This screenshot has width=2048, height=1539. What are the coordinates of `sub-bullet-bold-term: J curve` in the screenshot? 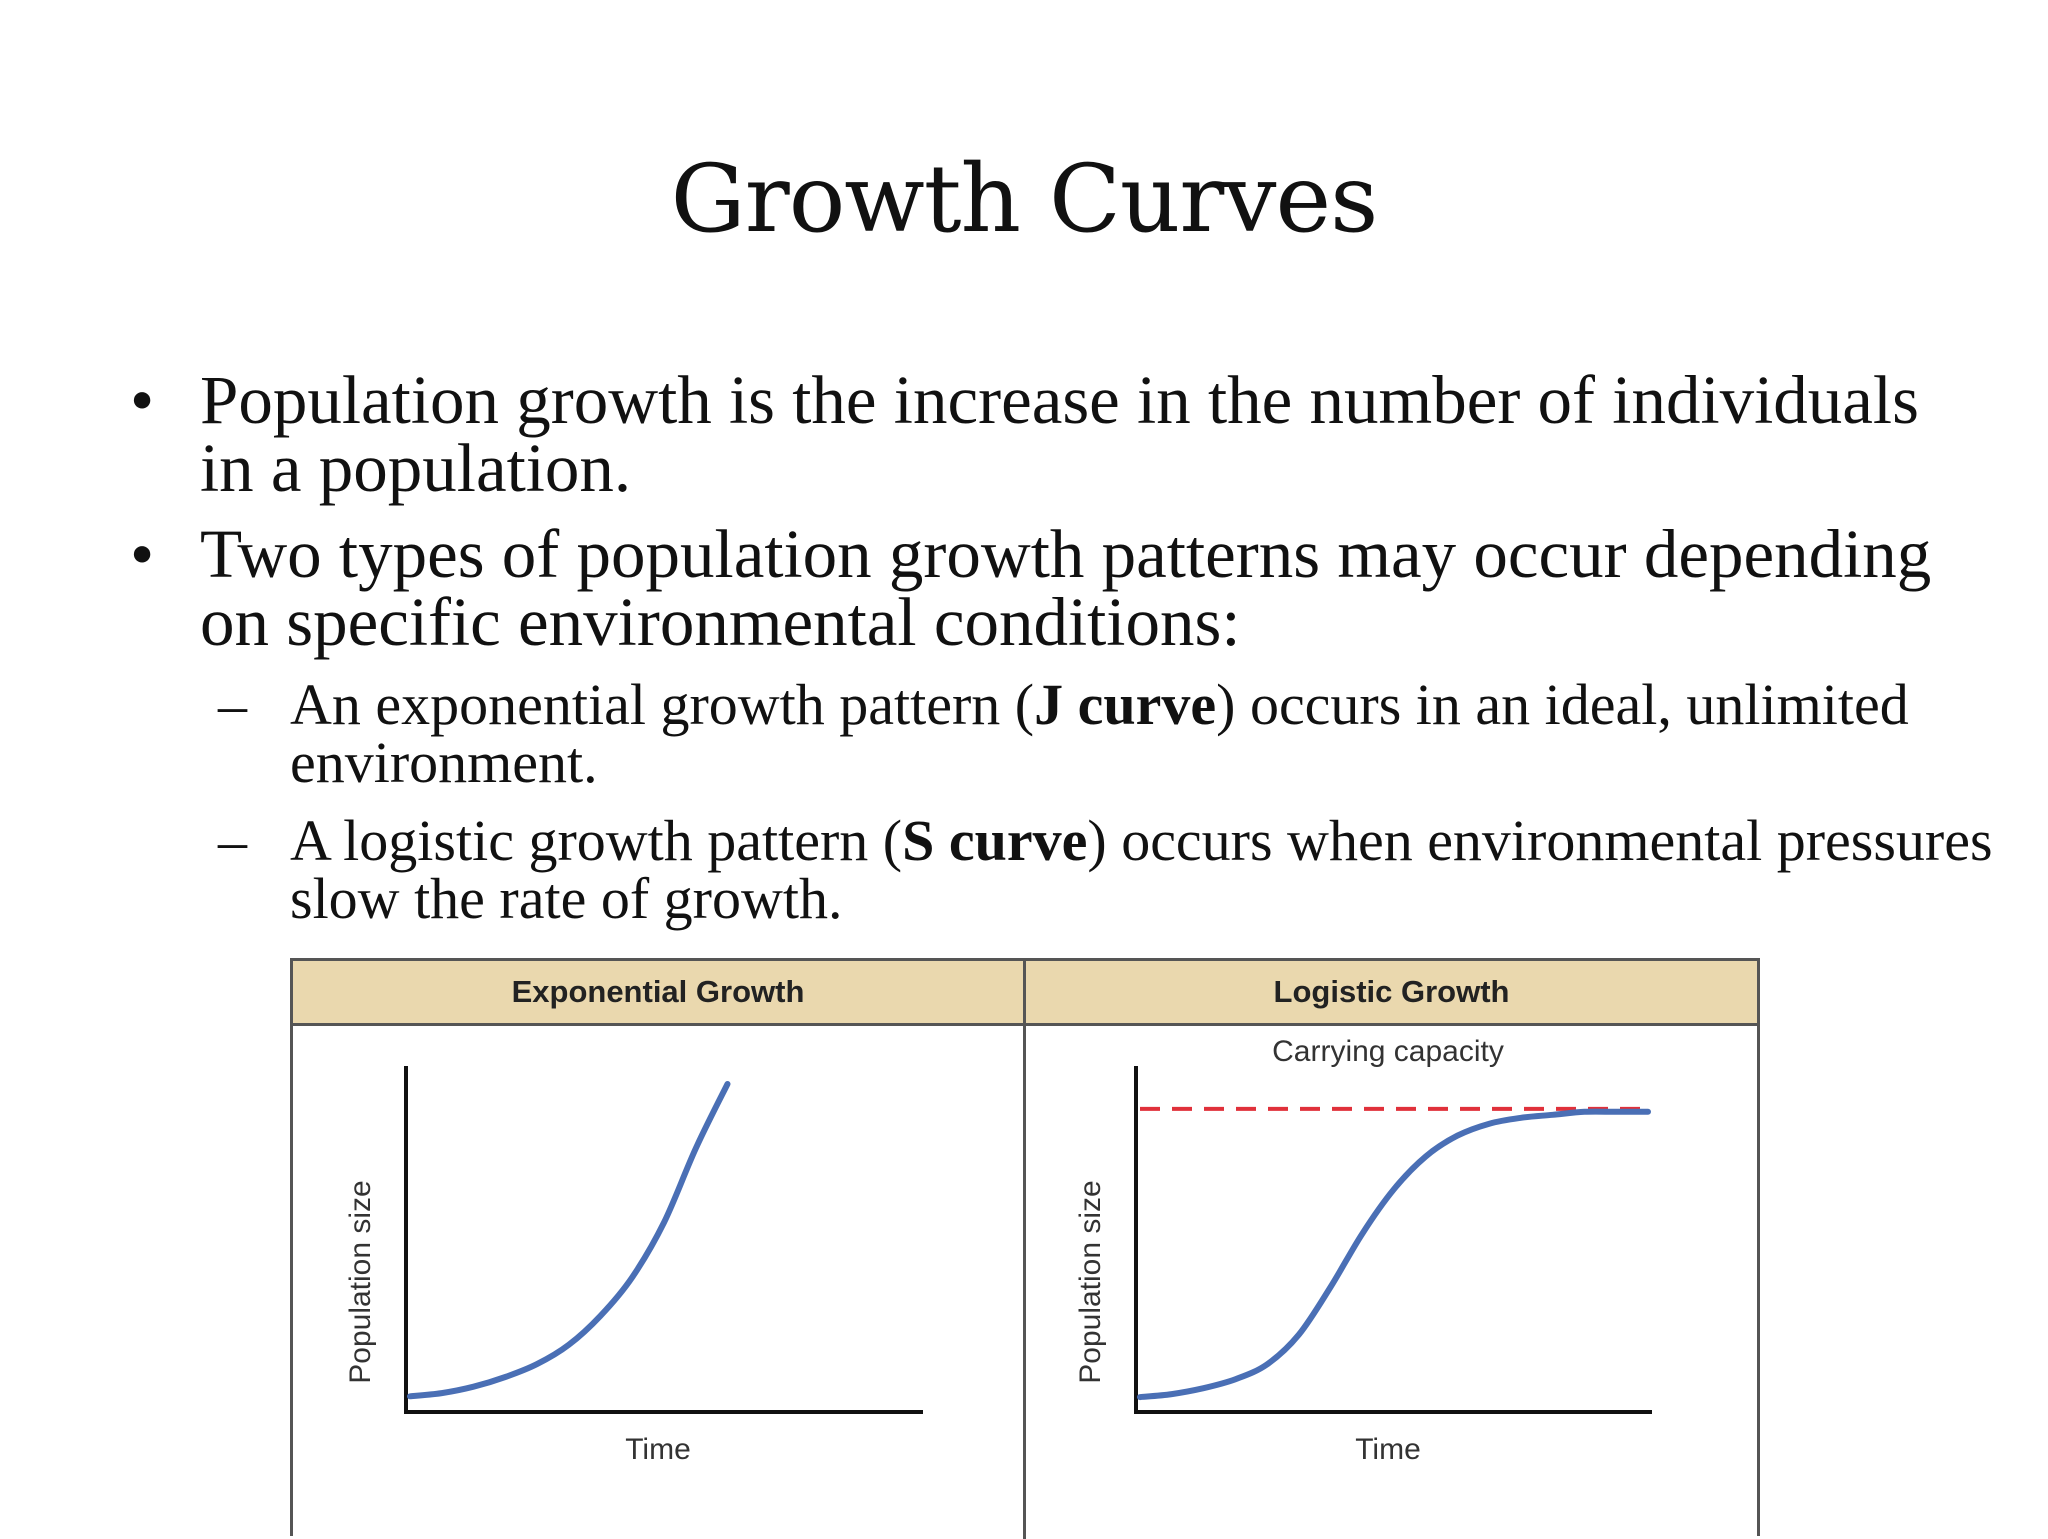 It's located at (1125, 704).